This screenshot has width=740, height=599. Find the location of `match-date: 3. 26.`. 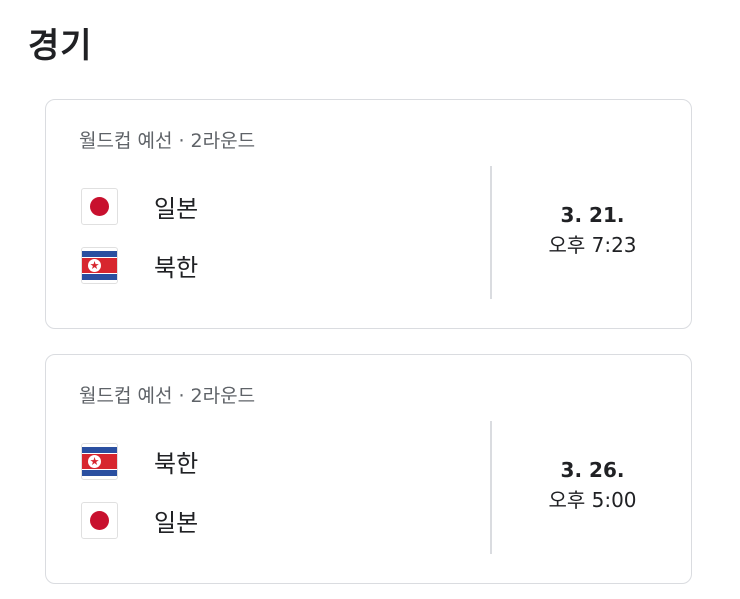

match-date: 3. 26. is located at coordinates (592, 470).